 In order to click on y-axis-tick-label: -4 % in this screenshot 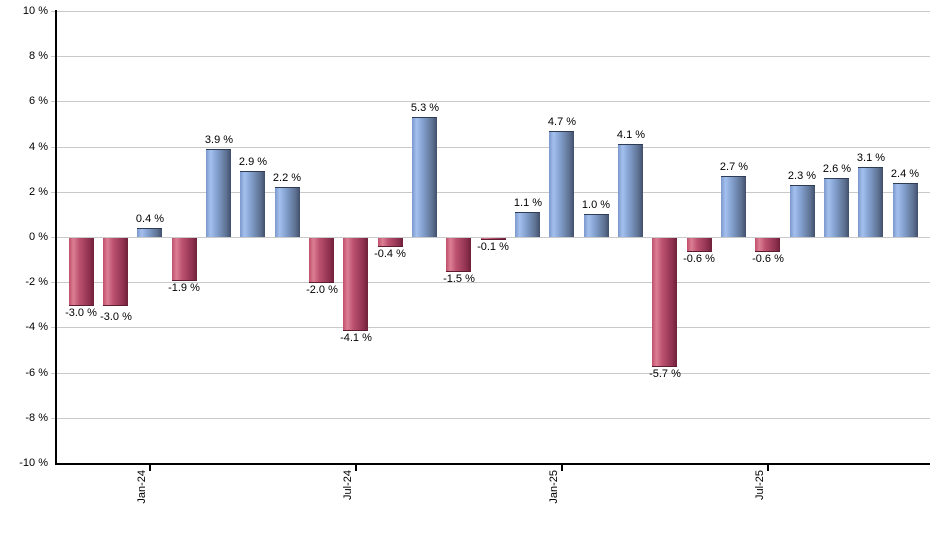, I will do `click(36, 327)`.